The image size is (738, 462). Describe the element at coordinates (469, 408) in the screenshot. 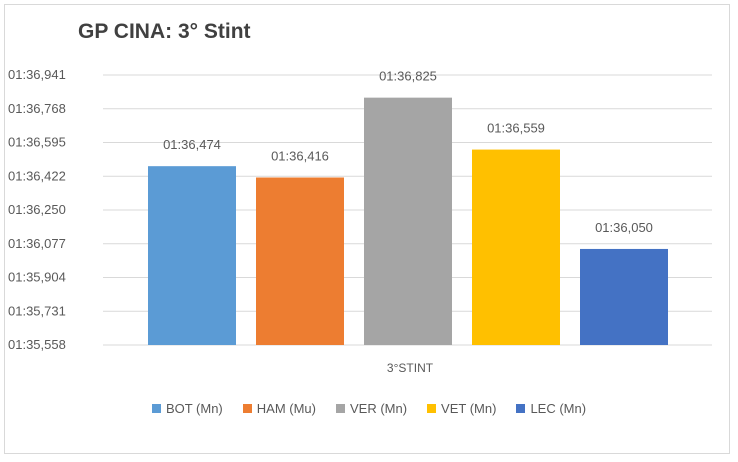

I see `legend-label: VET (Mn)` at that location.